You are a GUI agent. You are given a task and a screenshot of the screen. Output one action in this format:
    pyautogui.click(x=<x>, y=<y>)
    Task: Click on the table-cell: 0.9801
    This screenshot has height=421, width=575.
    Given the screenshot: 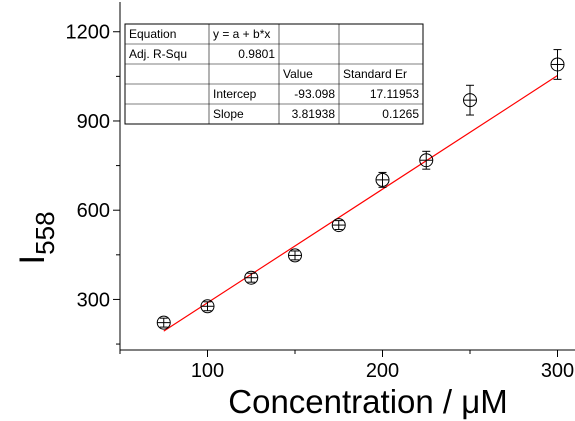 What is the action you would take?
    pyautogui.click(x=256, y=54)
    